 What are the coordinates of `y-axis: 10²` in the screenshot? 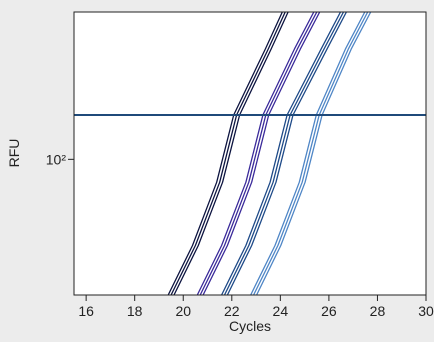 It's located at (60, 159).